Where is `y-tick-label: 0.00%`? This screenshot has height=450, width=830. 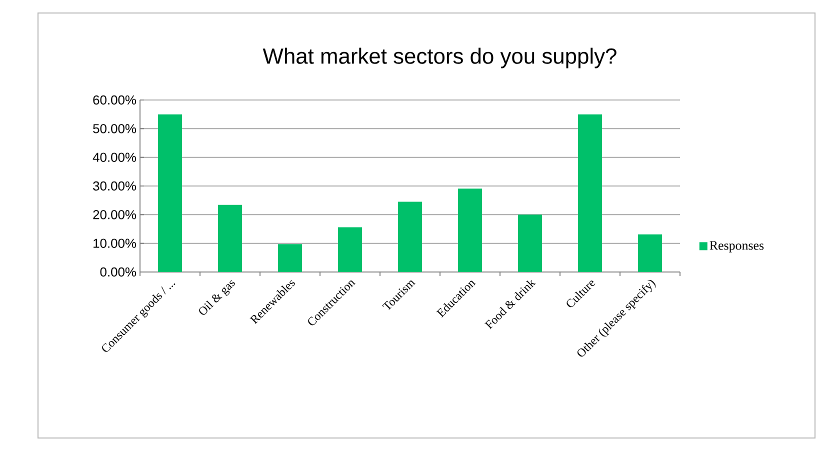 y-tick-label: 0.00% is located at coordinates (118, 272).